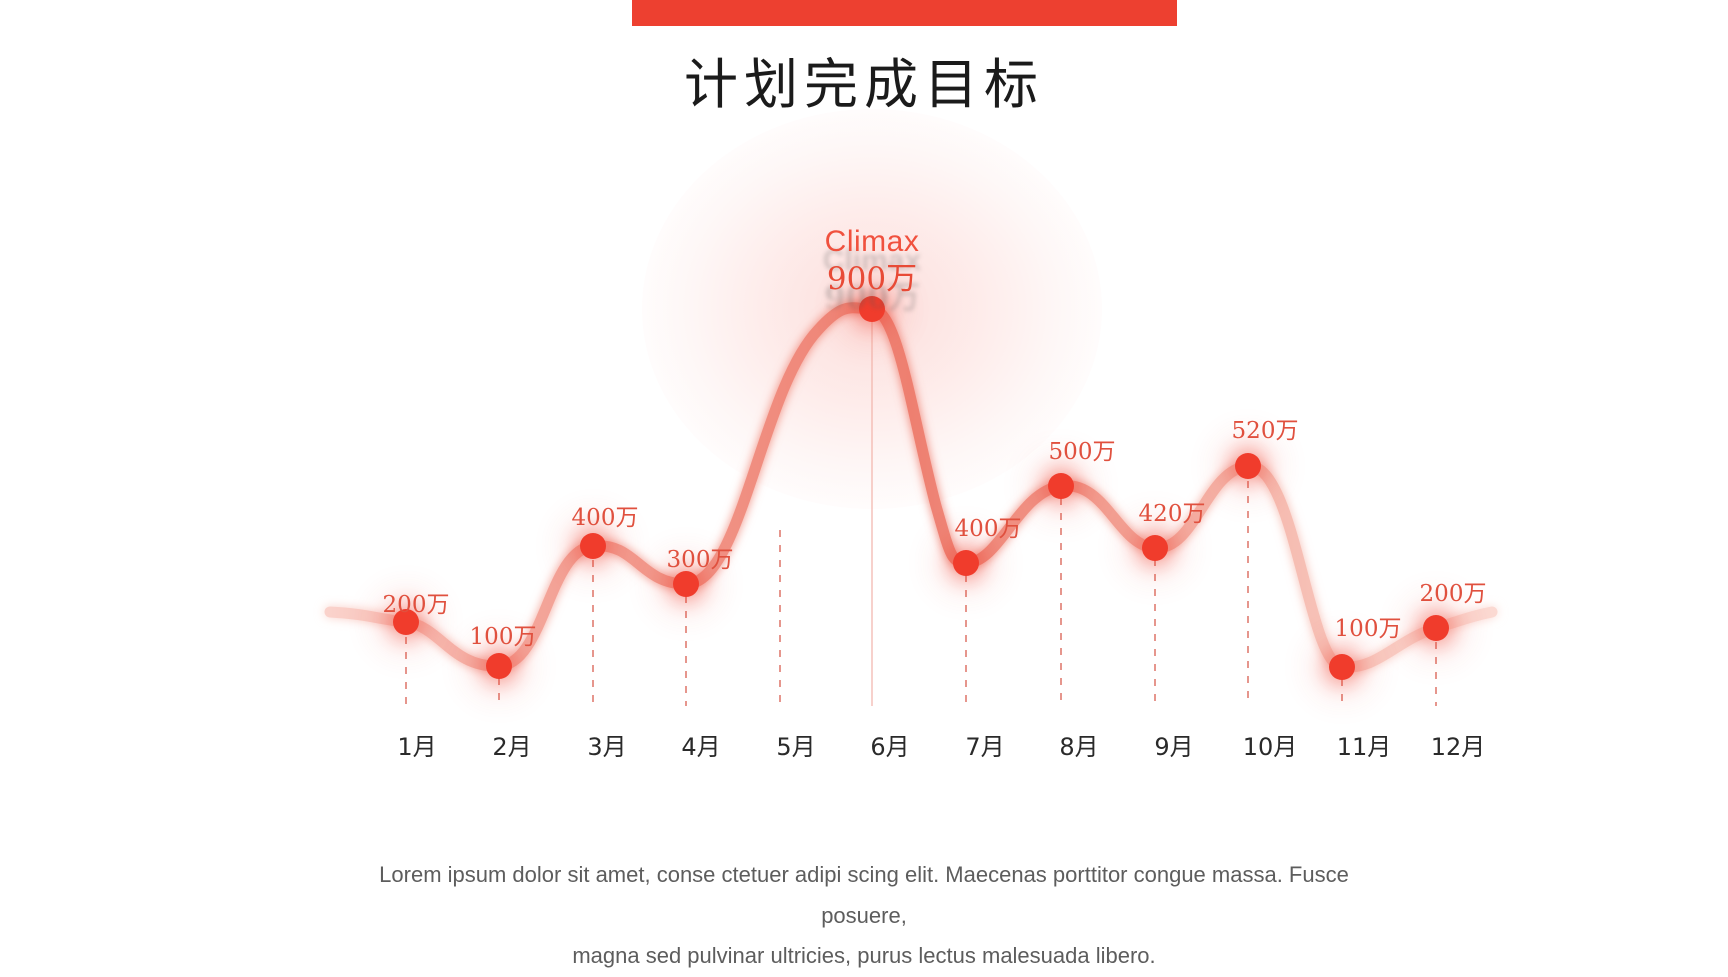  Describe the element at coordinates (904, 13) in the screenshot. I see `header-accent-bar` at that location.